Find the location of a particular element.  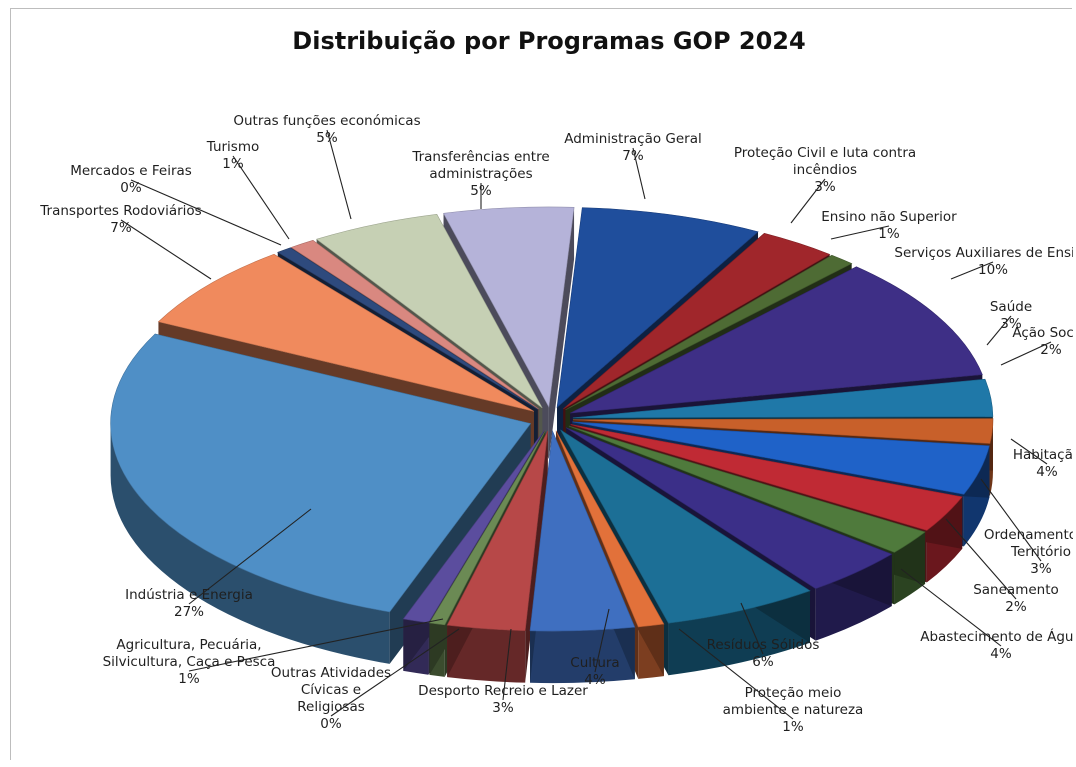

slice-label-name: Abastecimento de Água is located at coordinates (996, 636).